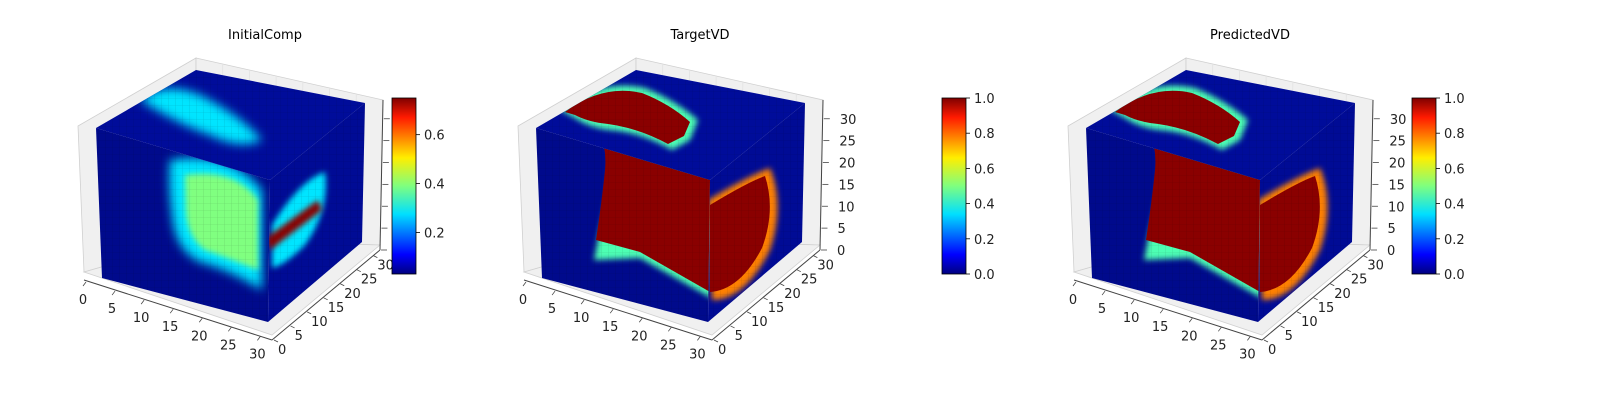 The width and height of the screenshot is (1600, 400). I want to click on chart-title: TargetVD, so click(699, 35).